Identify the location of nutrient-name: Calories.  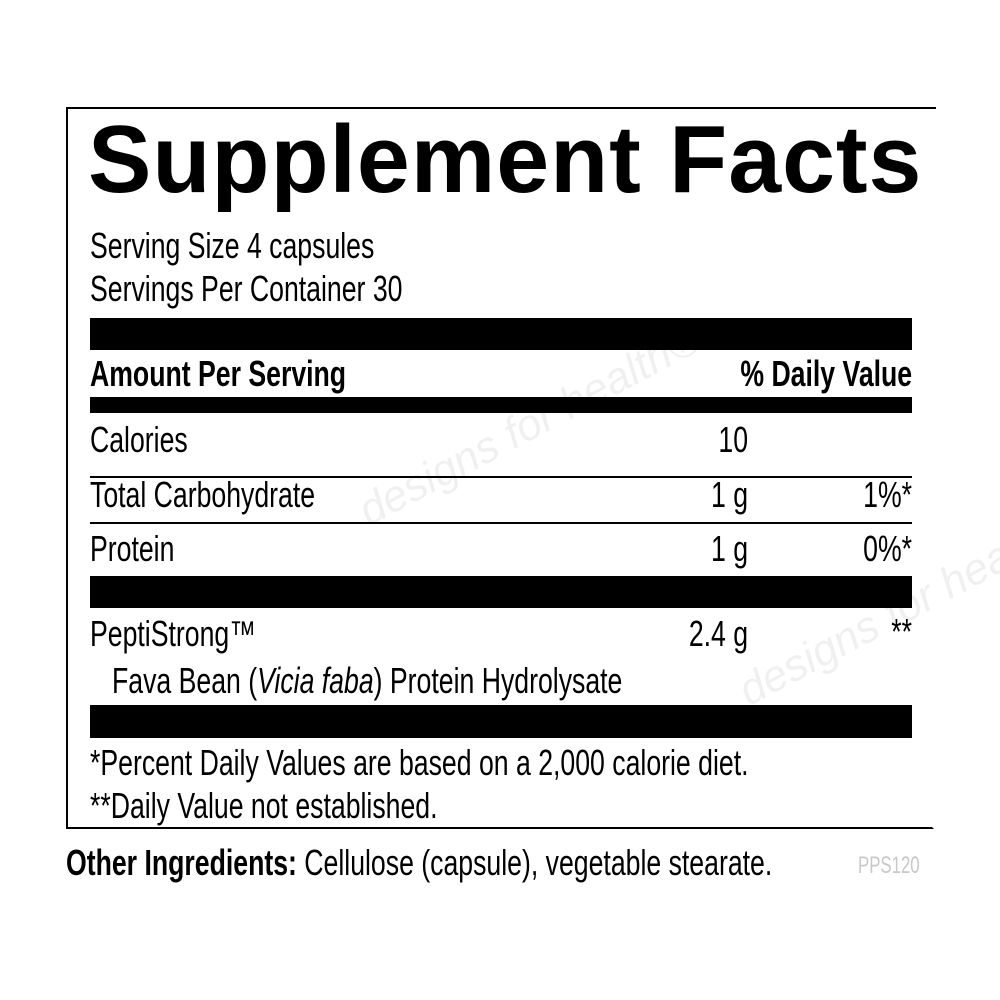
(139, 439).